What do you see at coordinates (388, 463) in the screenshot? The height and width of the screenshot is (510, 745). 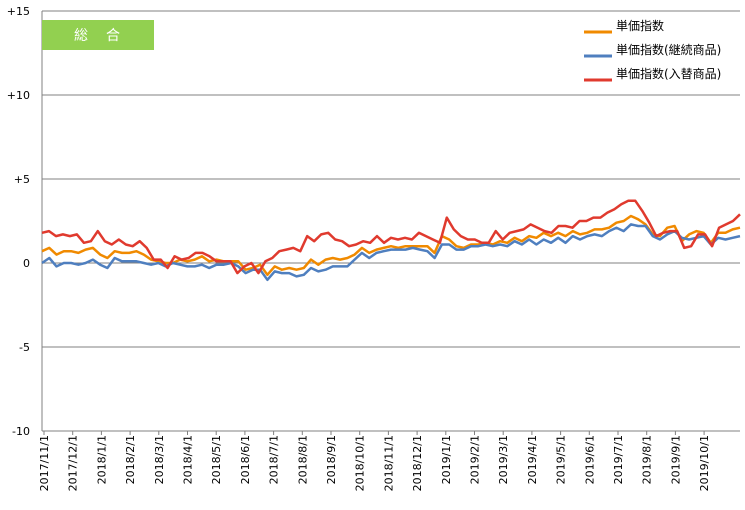 I see `x-tick-label: 2018/11/1` at bounding box center [388, 463].